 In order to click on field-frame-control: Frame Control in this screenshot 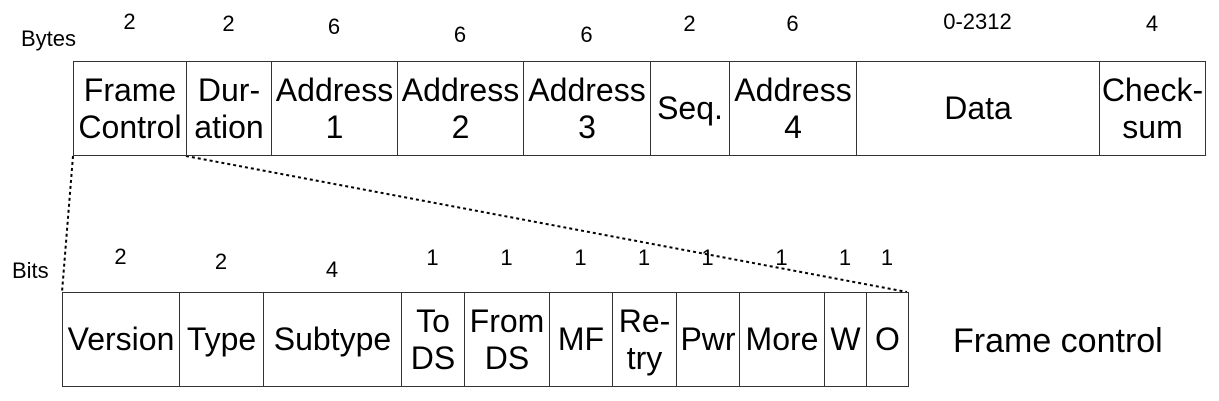, I will do `click(130, 108)`.